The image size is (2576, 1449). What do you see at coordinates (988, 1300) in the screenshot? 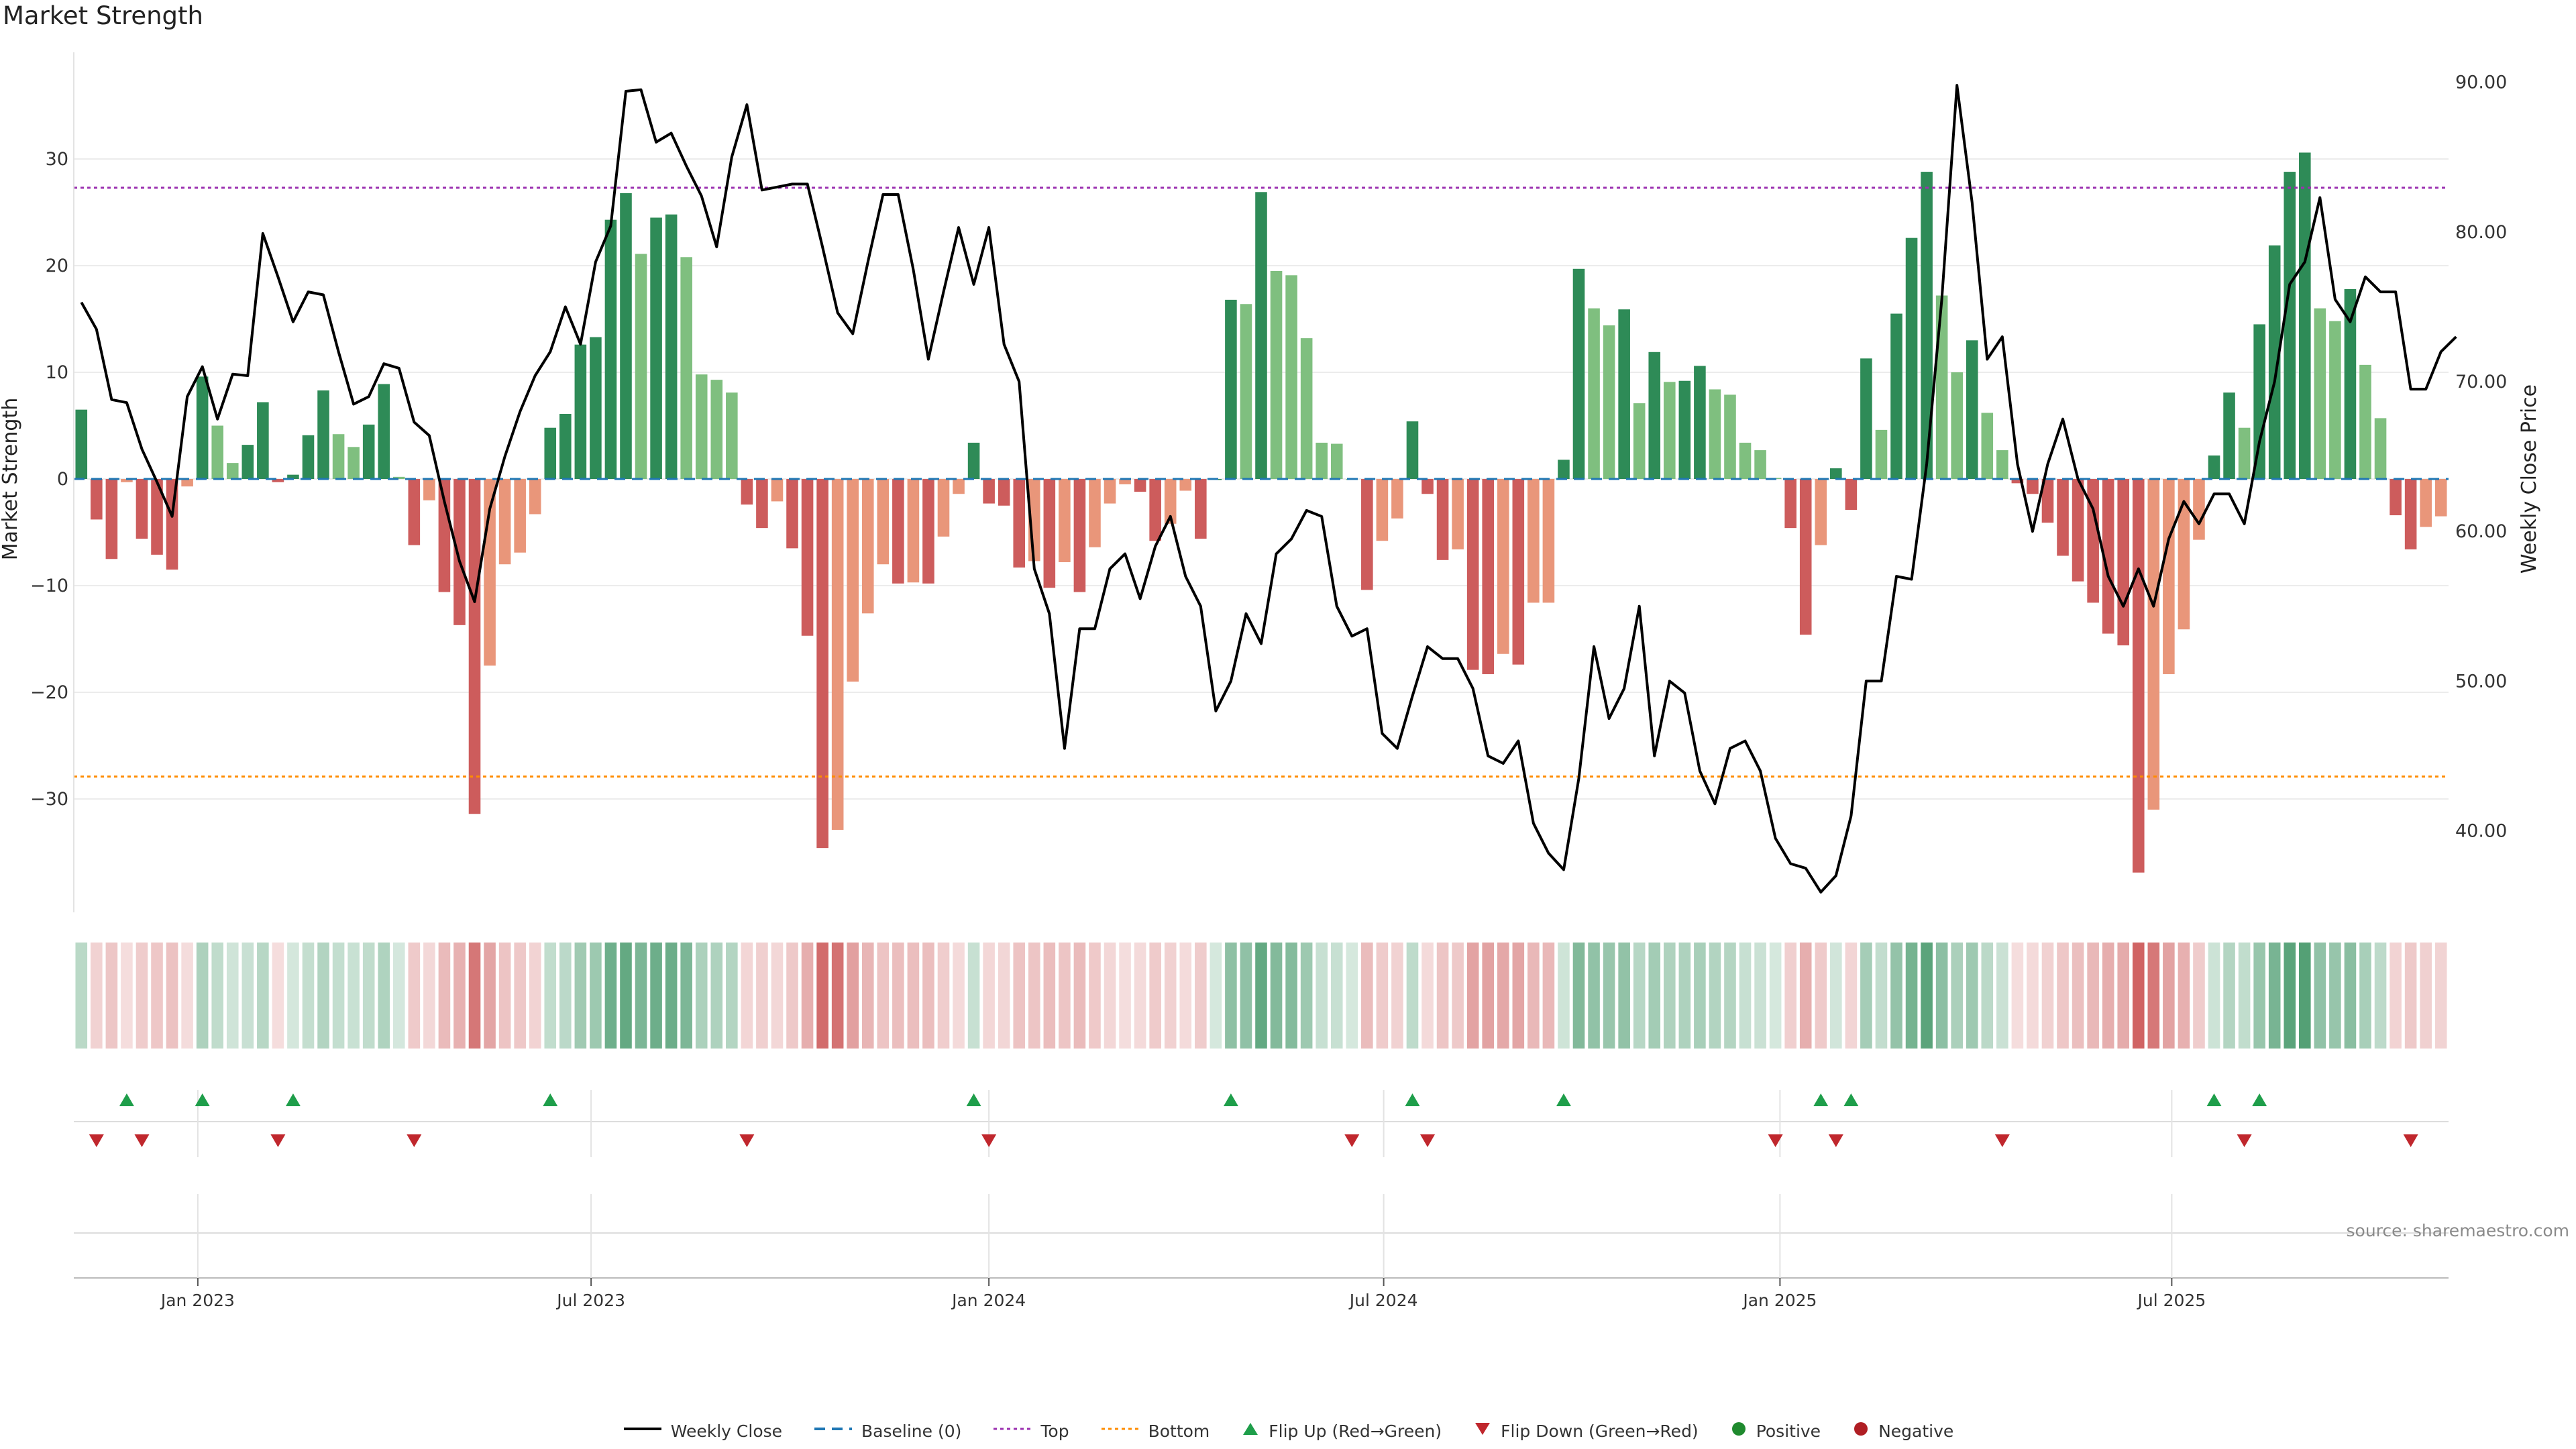
I see `x-tick-label: Jan 2024` at bounding box center [988, 1300].